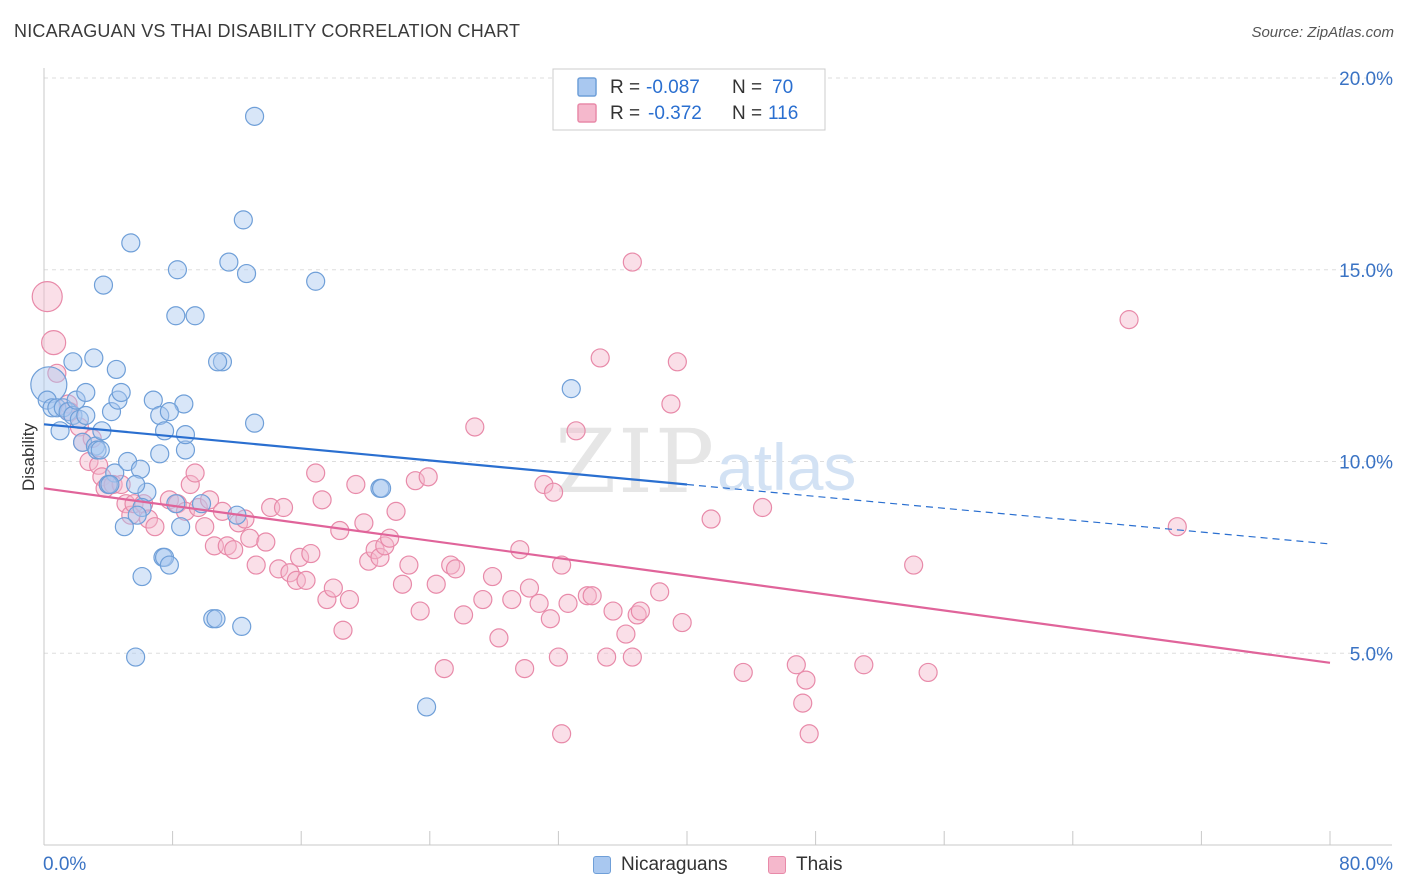  What do you see at coordinates (1366, 463) in the screenshot?
I see `y-tick-label: 10.0%` at bounding box center [1366, 463].